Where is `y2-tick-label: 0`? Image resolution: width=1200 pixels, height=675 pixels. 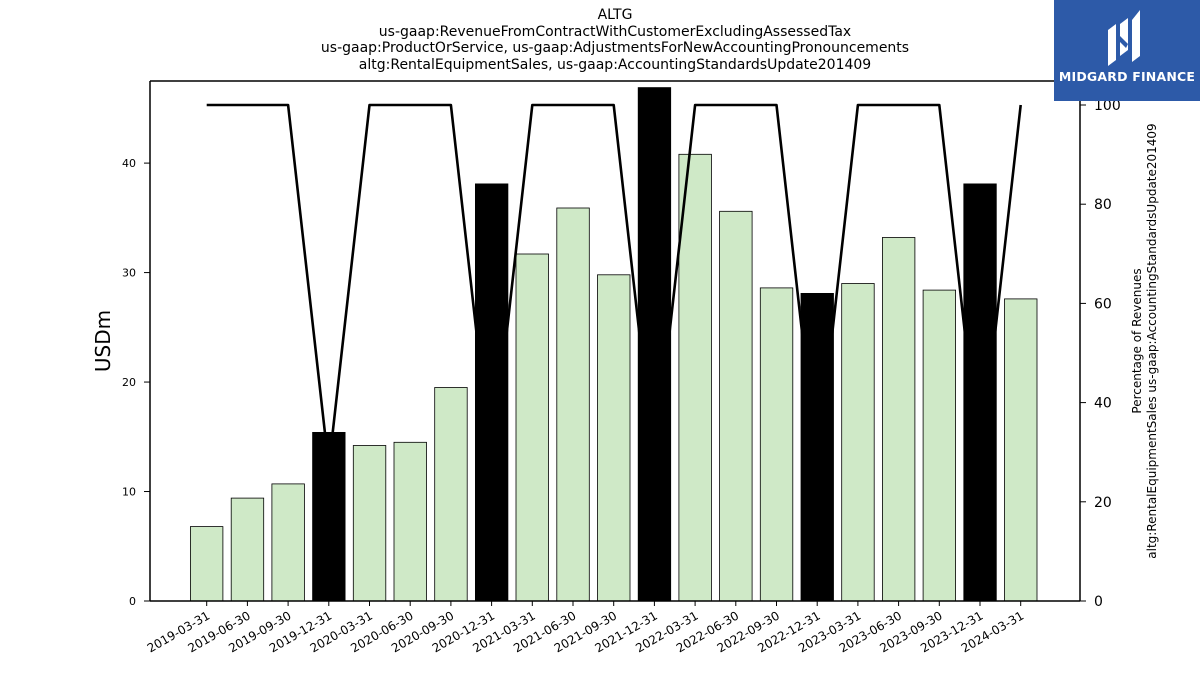 y2-tick-label: 0 is located at coordinates (1098, 602).